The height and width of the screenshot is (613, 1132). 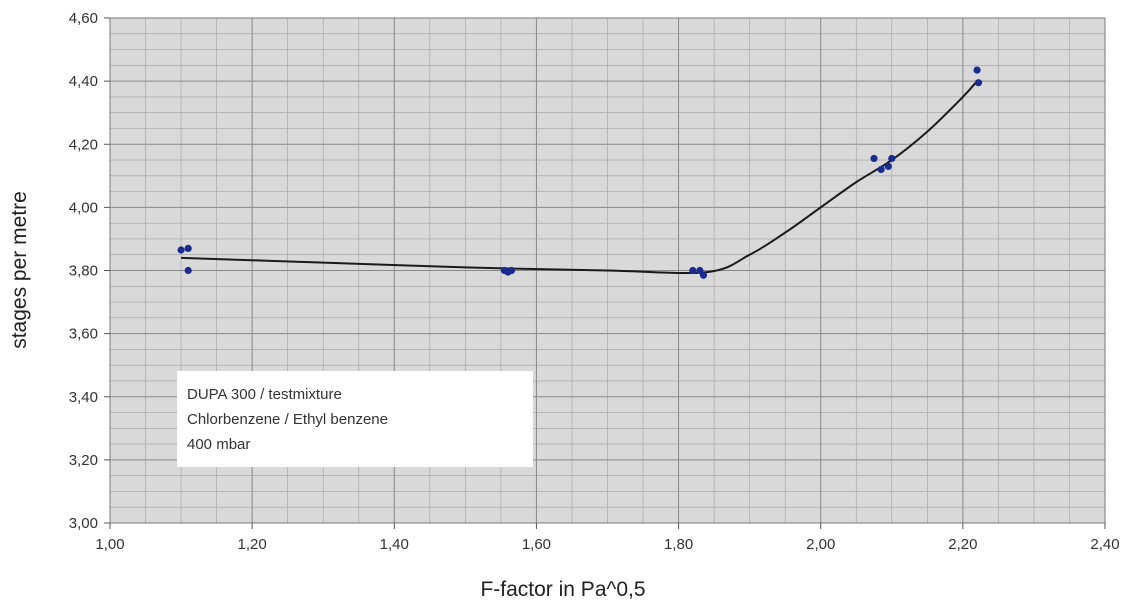 I want to click on x-tick-label: 1,00, so click(x=109, y=544).